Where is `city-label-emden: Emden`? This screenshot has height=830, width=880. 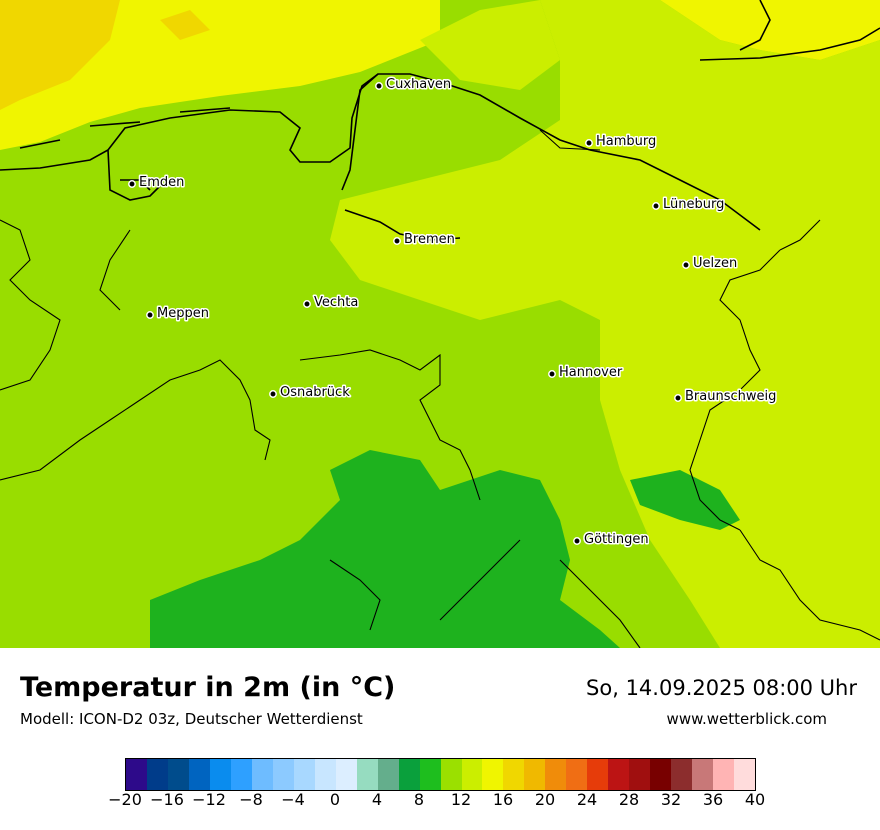
city-label-emden: Emden is located at coordinates (161, 182).